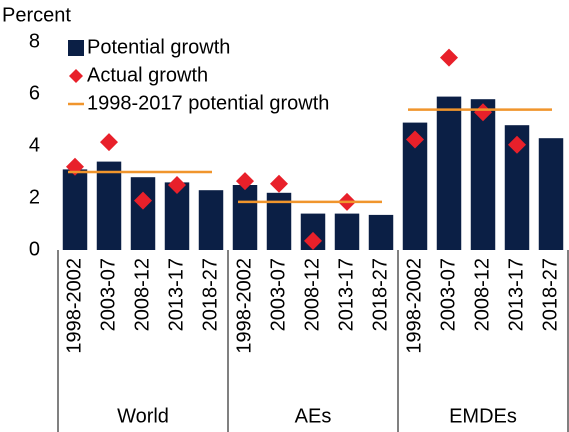 This screenshot has height=432, width=569. Describe the element at coordinates (34, 145) in the screenshot. I see `y-tick-label: 4` at that location.